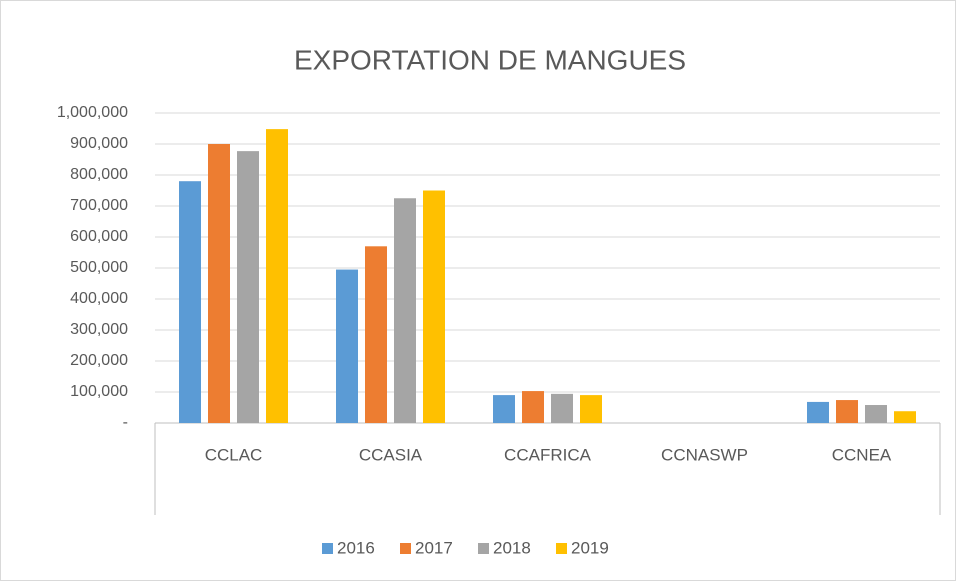 The image size is (956, 581). What do you see at coordinates (391, 454) in the screenshot?
I see `x-tick-label: CCASIA` at bounding box center [391, 454].